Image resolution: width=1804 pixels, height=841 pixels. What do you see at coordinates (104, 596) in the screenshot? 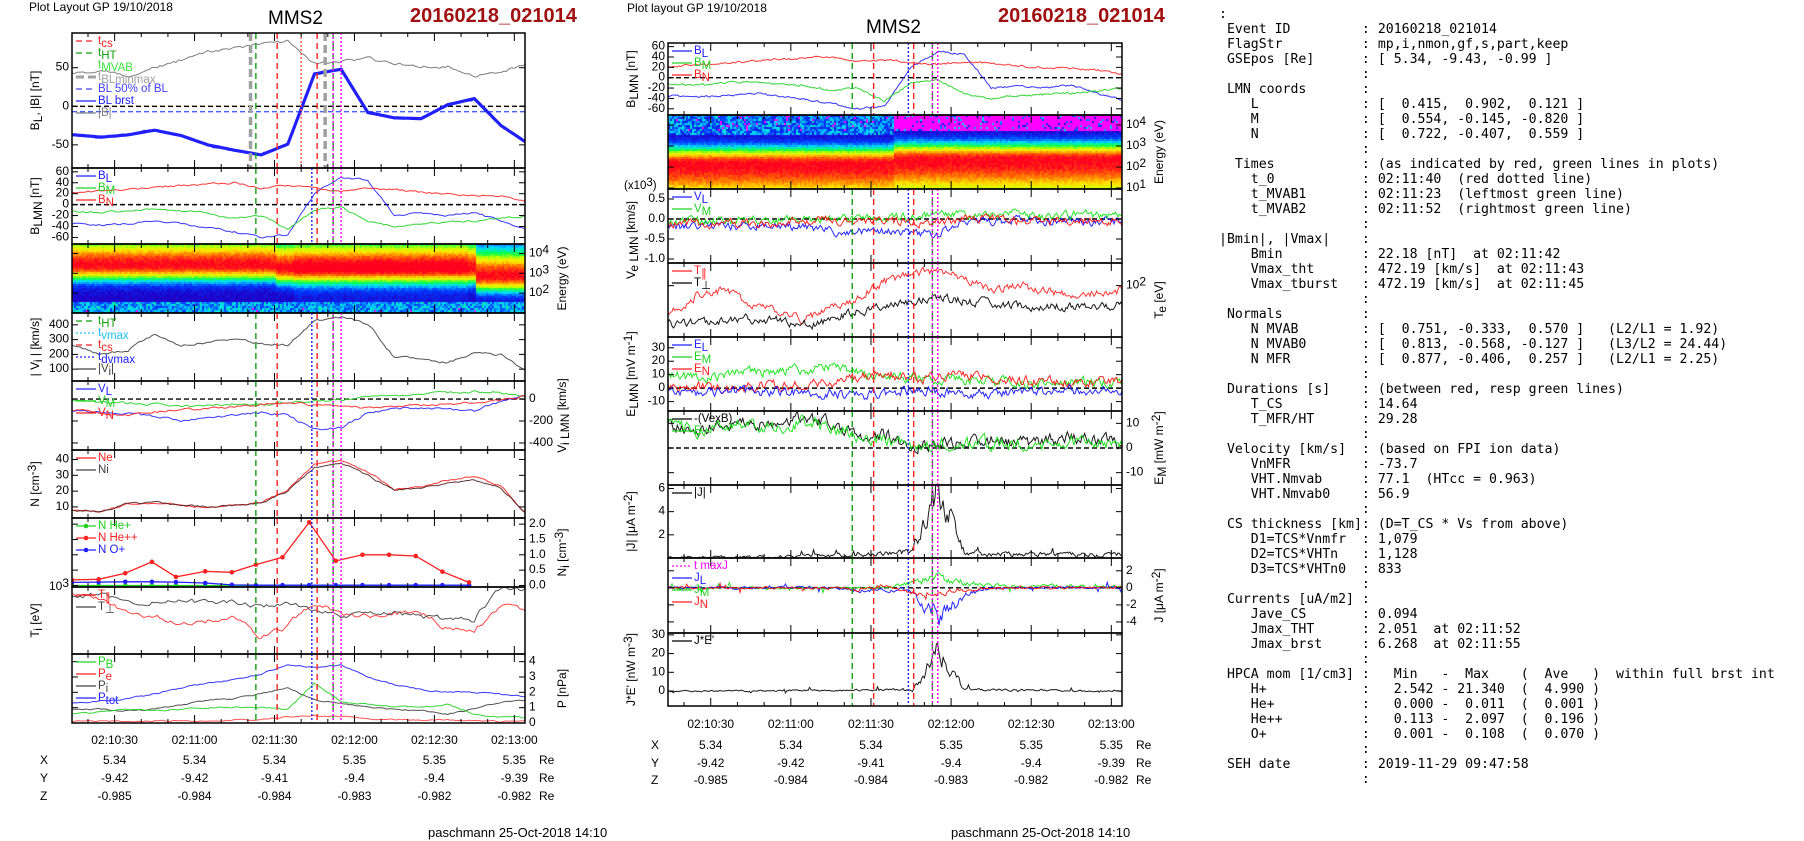
I see `legend-label: T∥` at bounding box center [104, 596].